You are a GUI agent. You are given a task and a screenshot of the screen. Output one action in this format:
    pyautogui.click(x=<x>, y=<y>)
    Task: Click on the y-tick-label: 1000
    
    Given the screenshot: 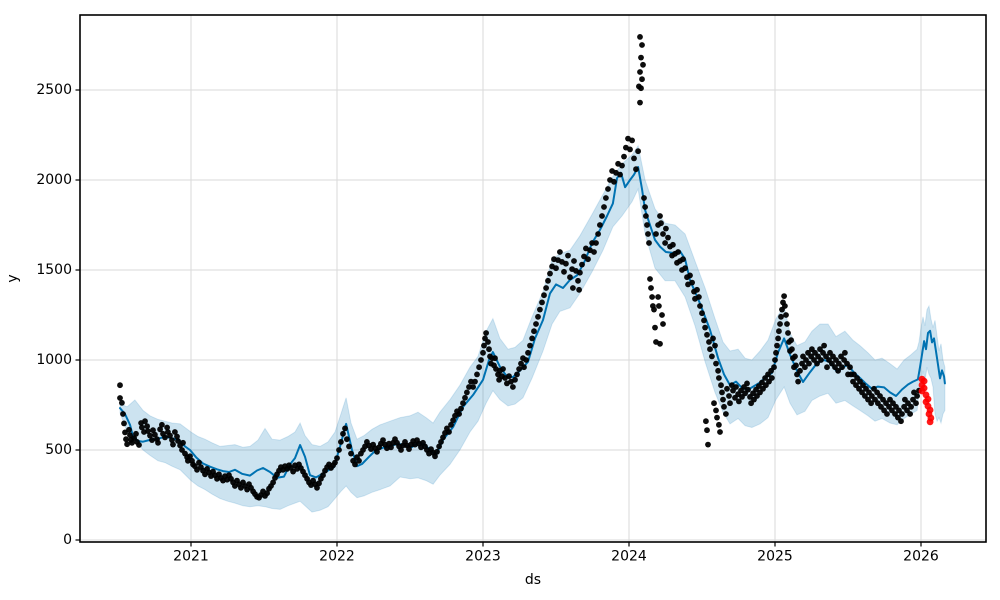 What is the action you would take?
    pyautogui.click(x=54, y=360)
    